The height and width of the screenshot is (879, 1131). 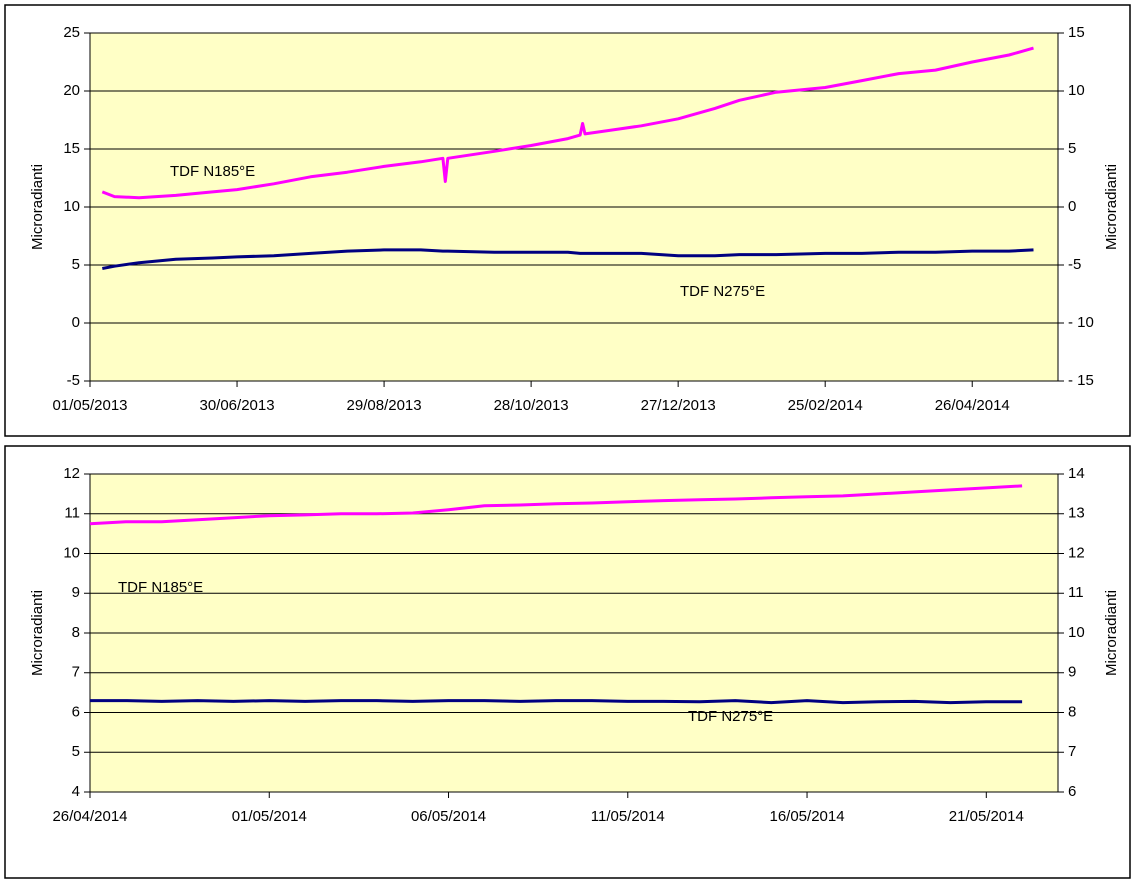 What do you see at coordinates (76, 672) in the screenshot?
I see `y-tick-label: 7` at bounding box center [76, 672].